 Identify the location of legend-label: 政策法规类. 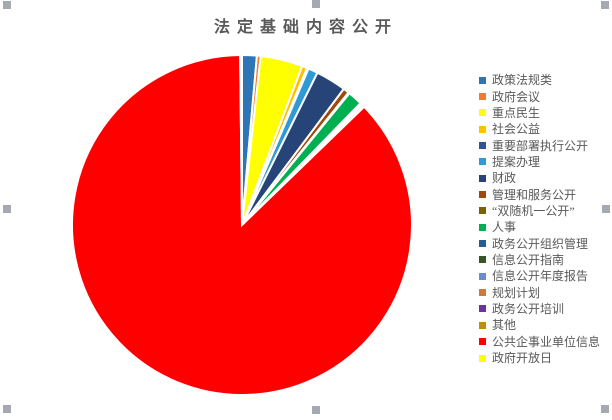
(522, 80).